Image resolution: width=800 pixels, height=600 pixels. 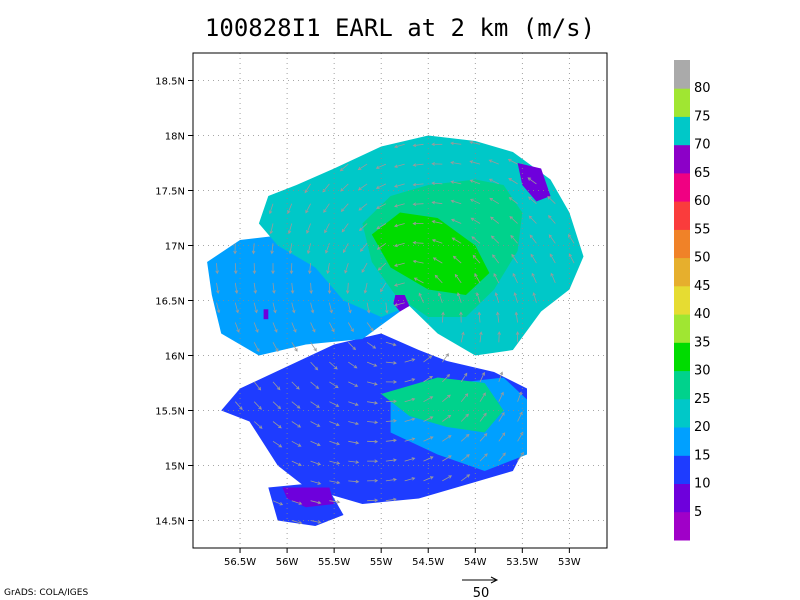 I want to click on colorbar-label-3: 20, so click(x=702, y=427).